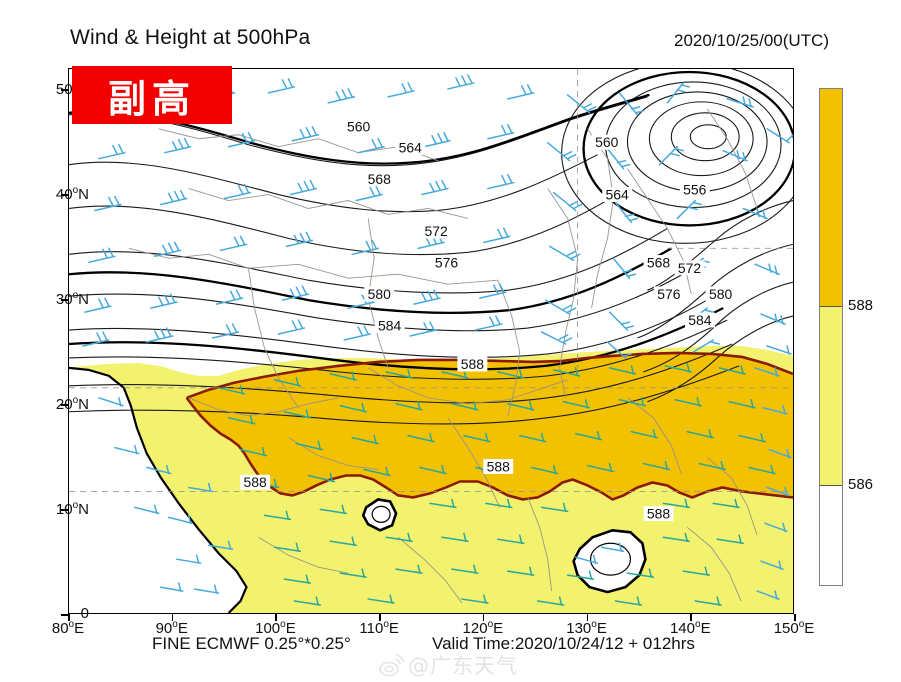 This screenshot has height=682, width=901. I want to click on page-title: Wind & Height at 500hPa, so click(190, 37).